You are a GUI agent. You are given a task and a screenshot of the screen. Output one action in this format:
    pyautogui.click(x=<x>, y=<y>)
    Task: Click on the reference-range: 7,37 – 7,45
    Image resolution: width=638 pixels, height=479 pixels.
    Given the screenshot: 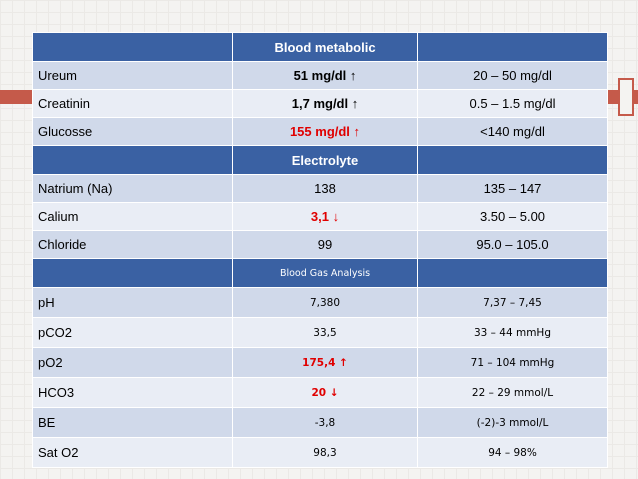 What is the action you would take?
    pyautogui.click(x=512, y=302)
    